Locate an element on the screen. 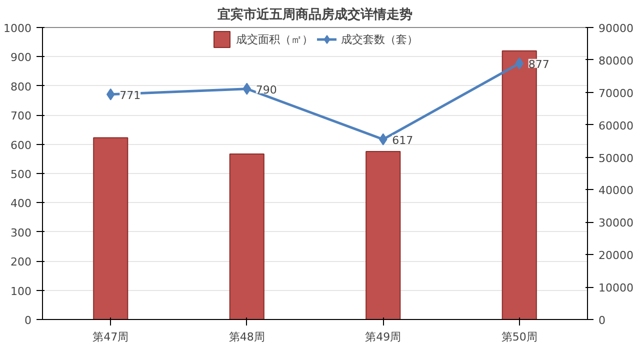 The height and width of the screenshot is (351, 640). legend-label: 成交面积（㎡） is located at coordinates (274, 39).